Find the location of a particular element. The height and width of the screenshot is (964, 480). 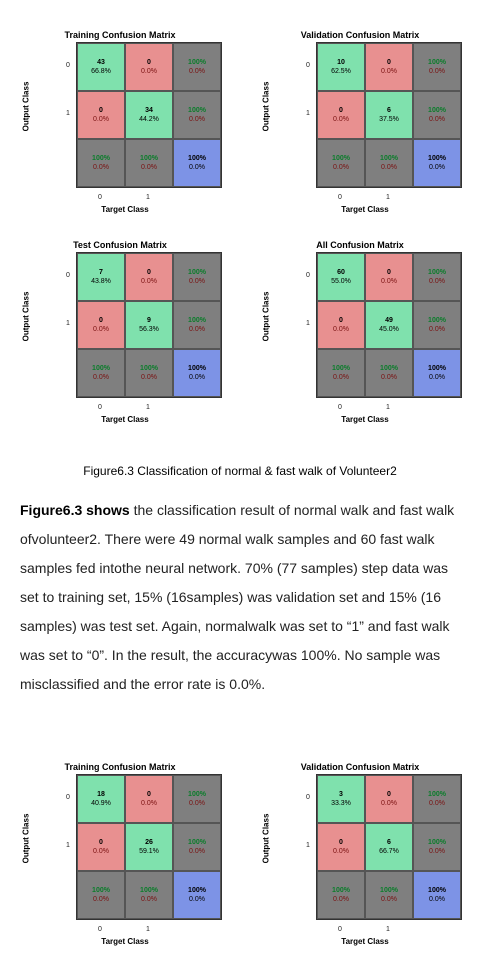

cell-percent: 40.9% is located at coordinates (101, 803).